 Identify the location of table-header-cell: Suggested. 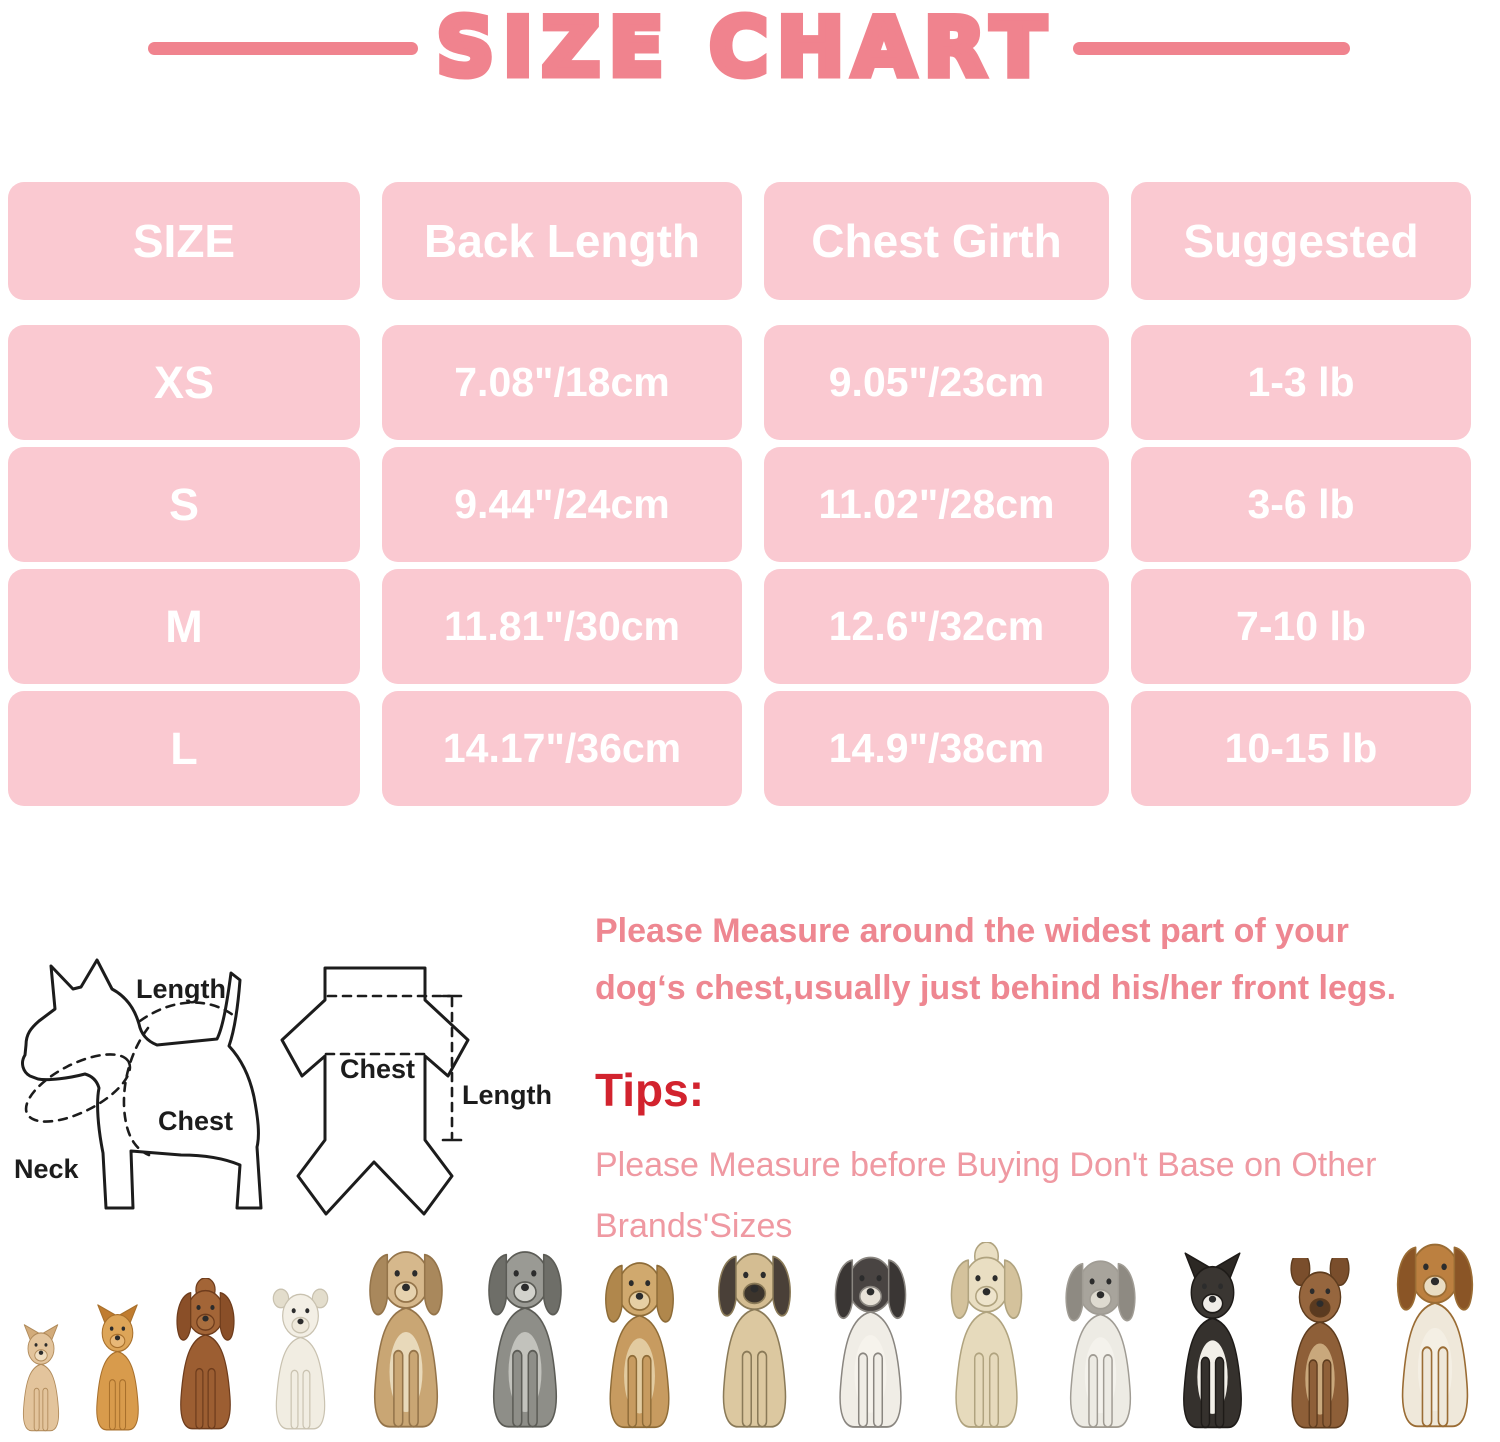
(1301, 241).